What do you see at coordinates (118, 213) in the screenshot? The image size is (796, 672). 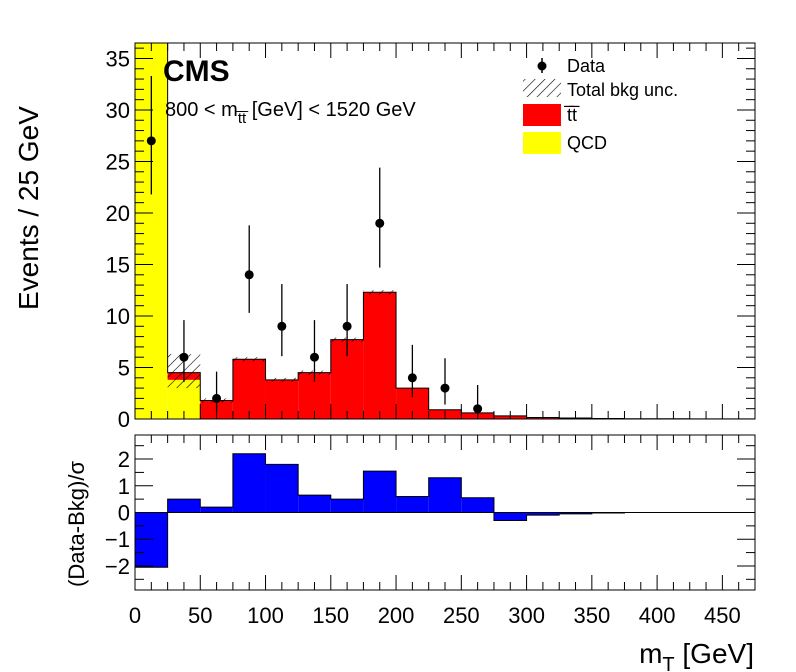 I see `y-tick-label: 20` at bounding box center [118, 213].